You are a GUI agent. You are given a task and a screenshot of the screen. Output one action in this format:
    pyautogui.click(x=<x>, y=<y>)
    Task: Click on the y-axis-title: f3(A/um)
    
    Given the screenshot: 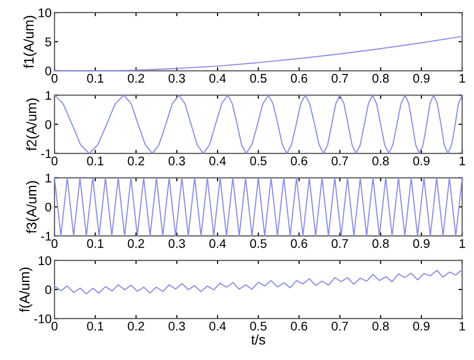 What is the action you would take?
    pyautogui.click(x=33, y=207)
    